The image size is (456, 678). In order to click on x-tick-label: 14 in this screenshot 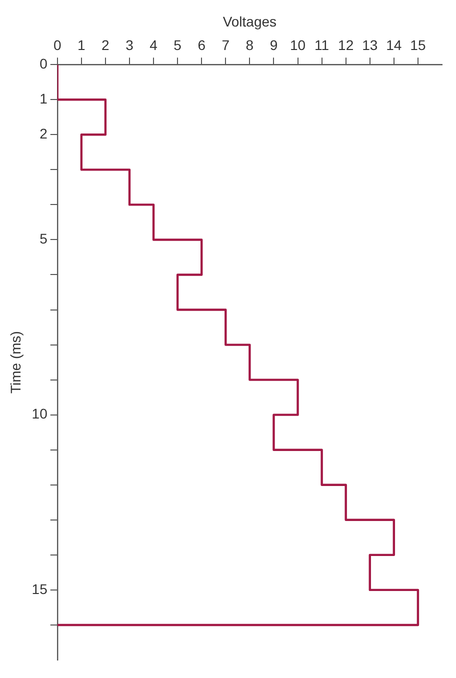, I will do `click(394, 45)`.